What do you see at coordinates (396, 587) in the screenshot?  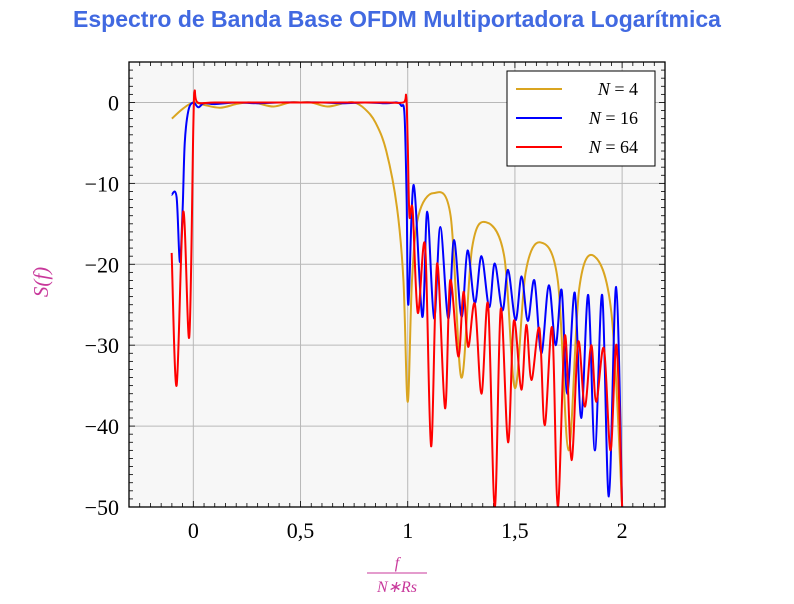 I see `x-axis-label-denominator: N∗Rs` at bounding box center [396, 587].